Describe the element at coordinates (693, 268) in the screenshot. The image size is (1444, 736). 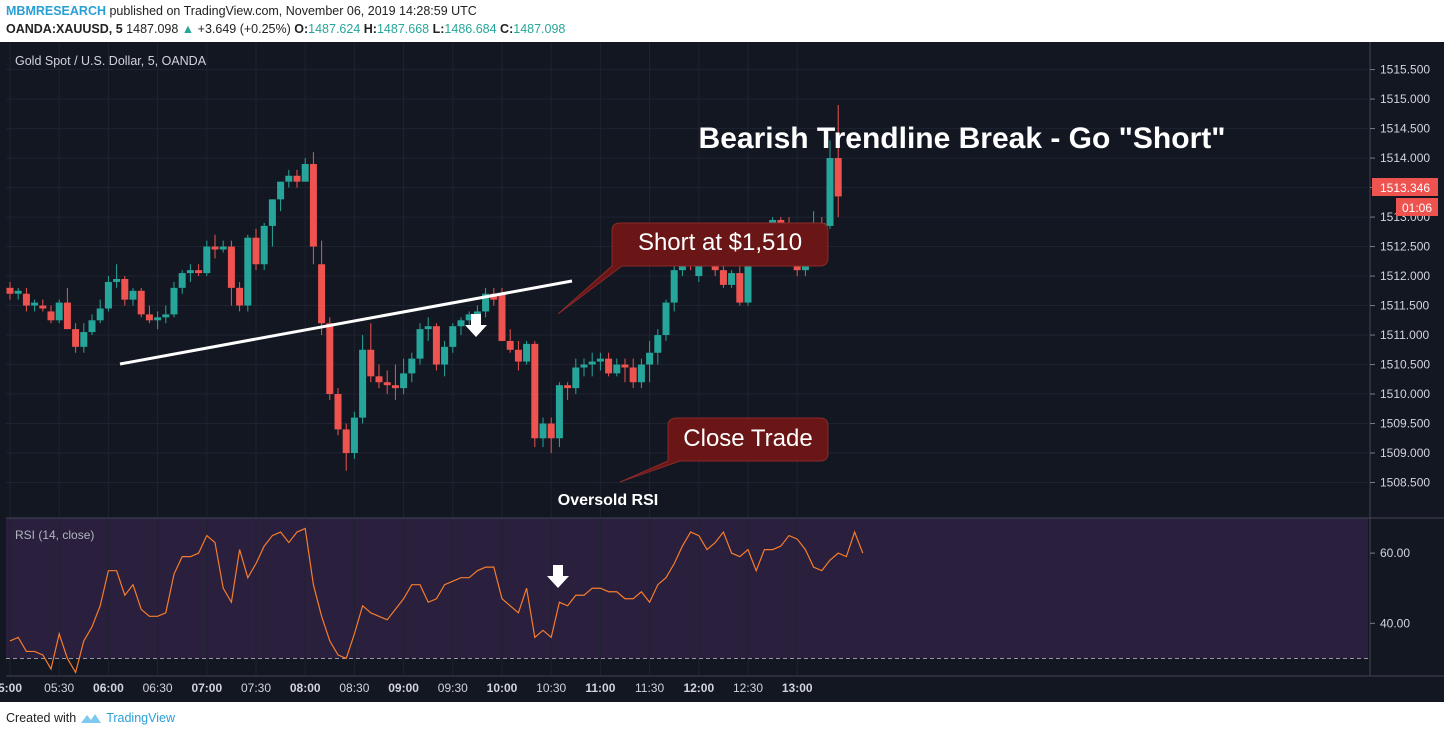
I see `callout-short: Short at $1,510` at that location.